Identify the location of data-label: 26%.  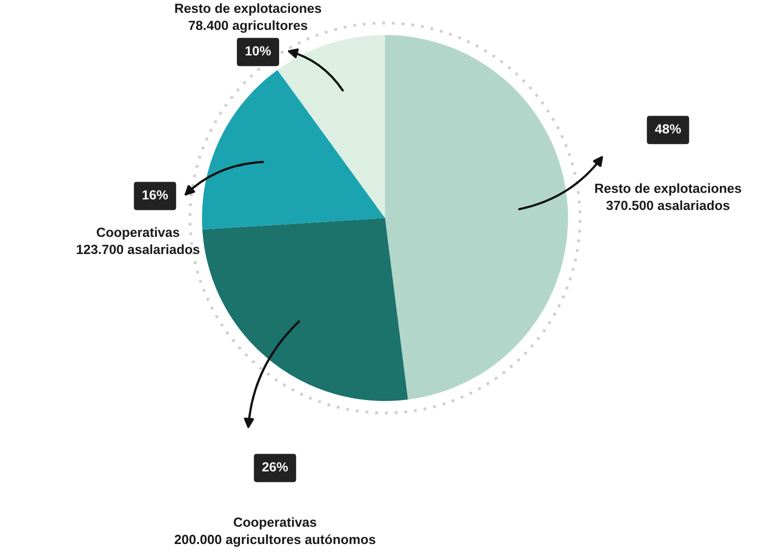
(275, 467).